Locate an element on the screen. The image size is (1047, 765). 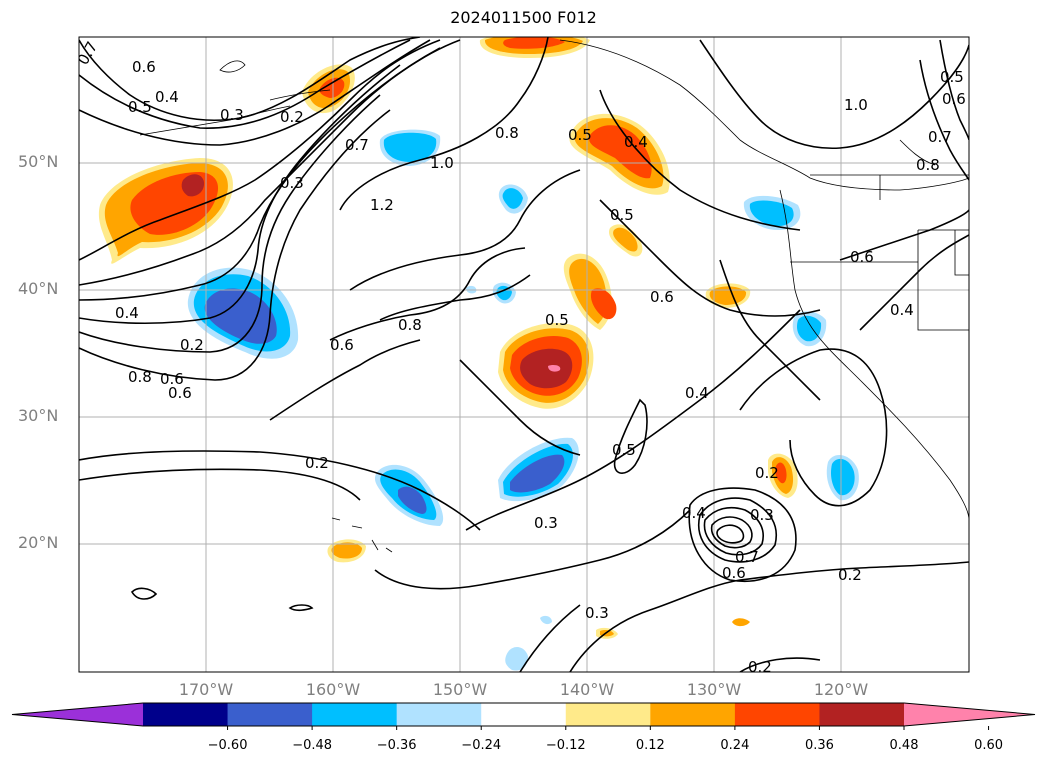
lat-label-40n: 40°N is located at coordinates (38, 288).